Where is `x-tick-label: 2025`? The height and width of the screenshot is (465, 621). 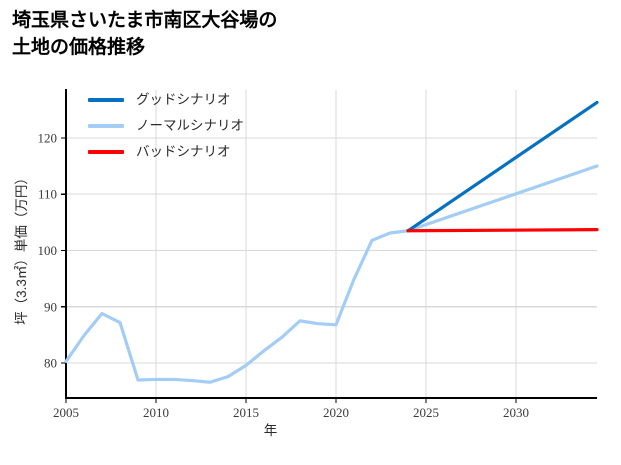
x-tick-label: 2025 is located at coordinates (426, 412).